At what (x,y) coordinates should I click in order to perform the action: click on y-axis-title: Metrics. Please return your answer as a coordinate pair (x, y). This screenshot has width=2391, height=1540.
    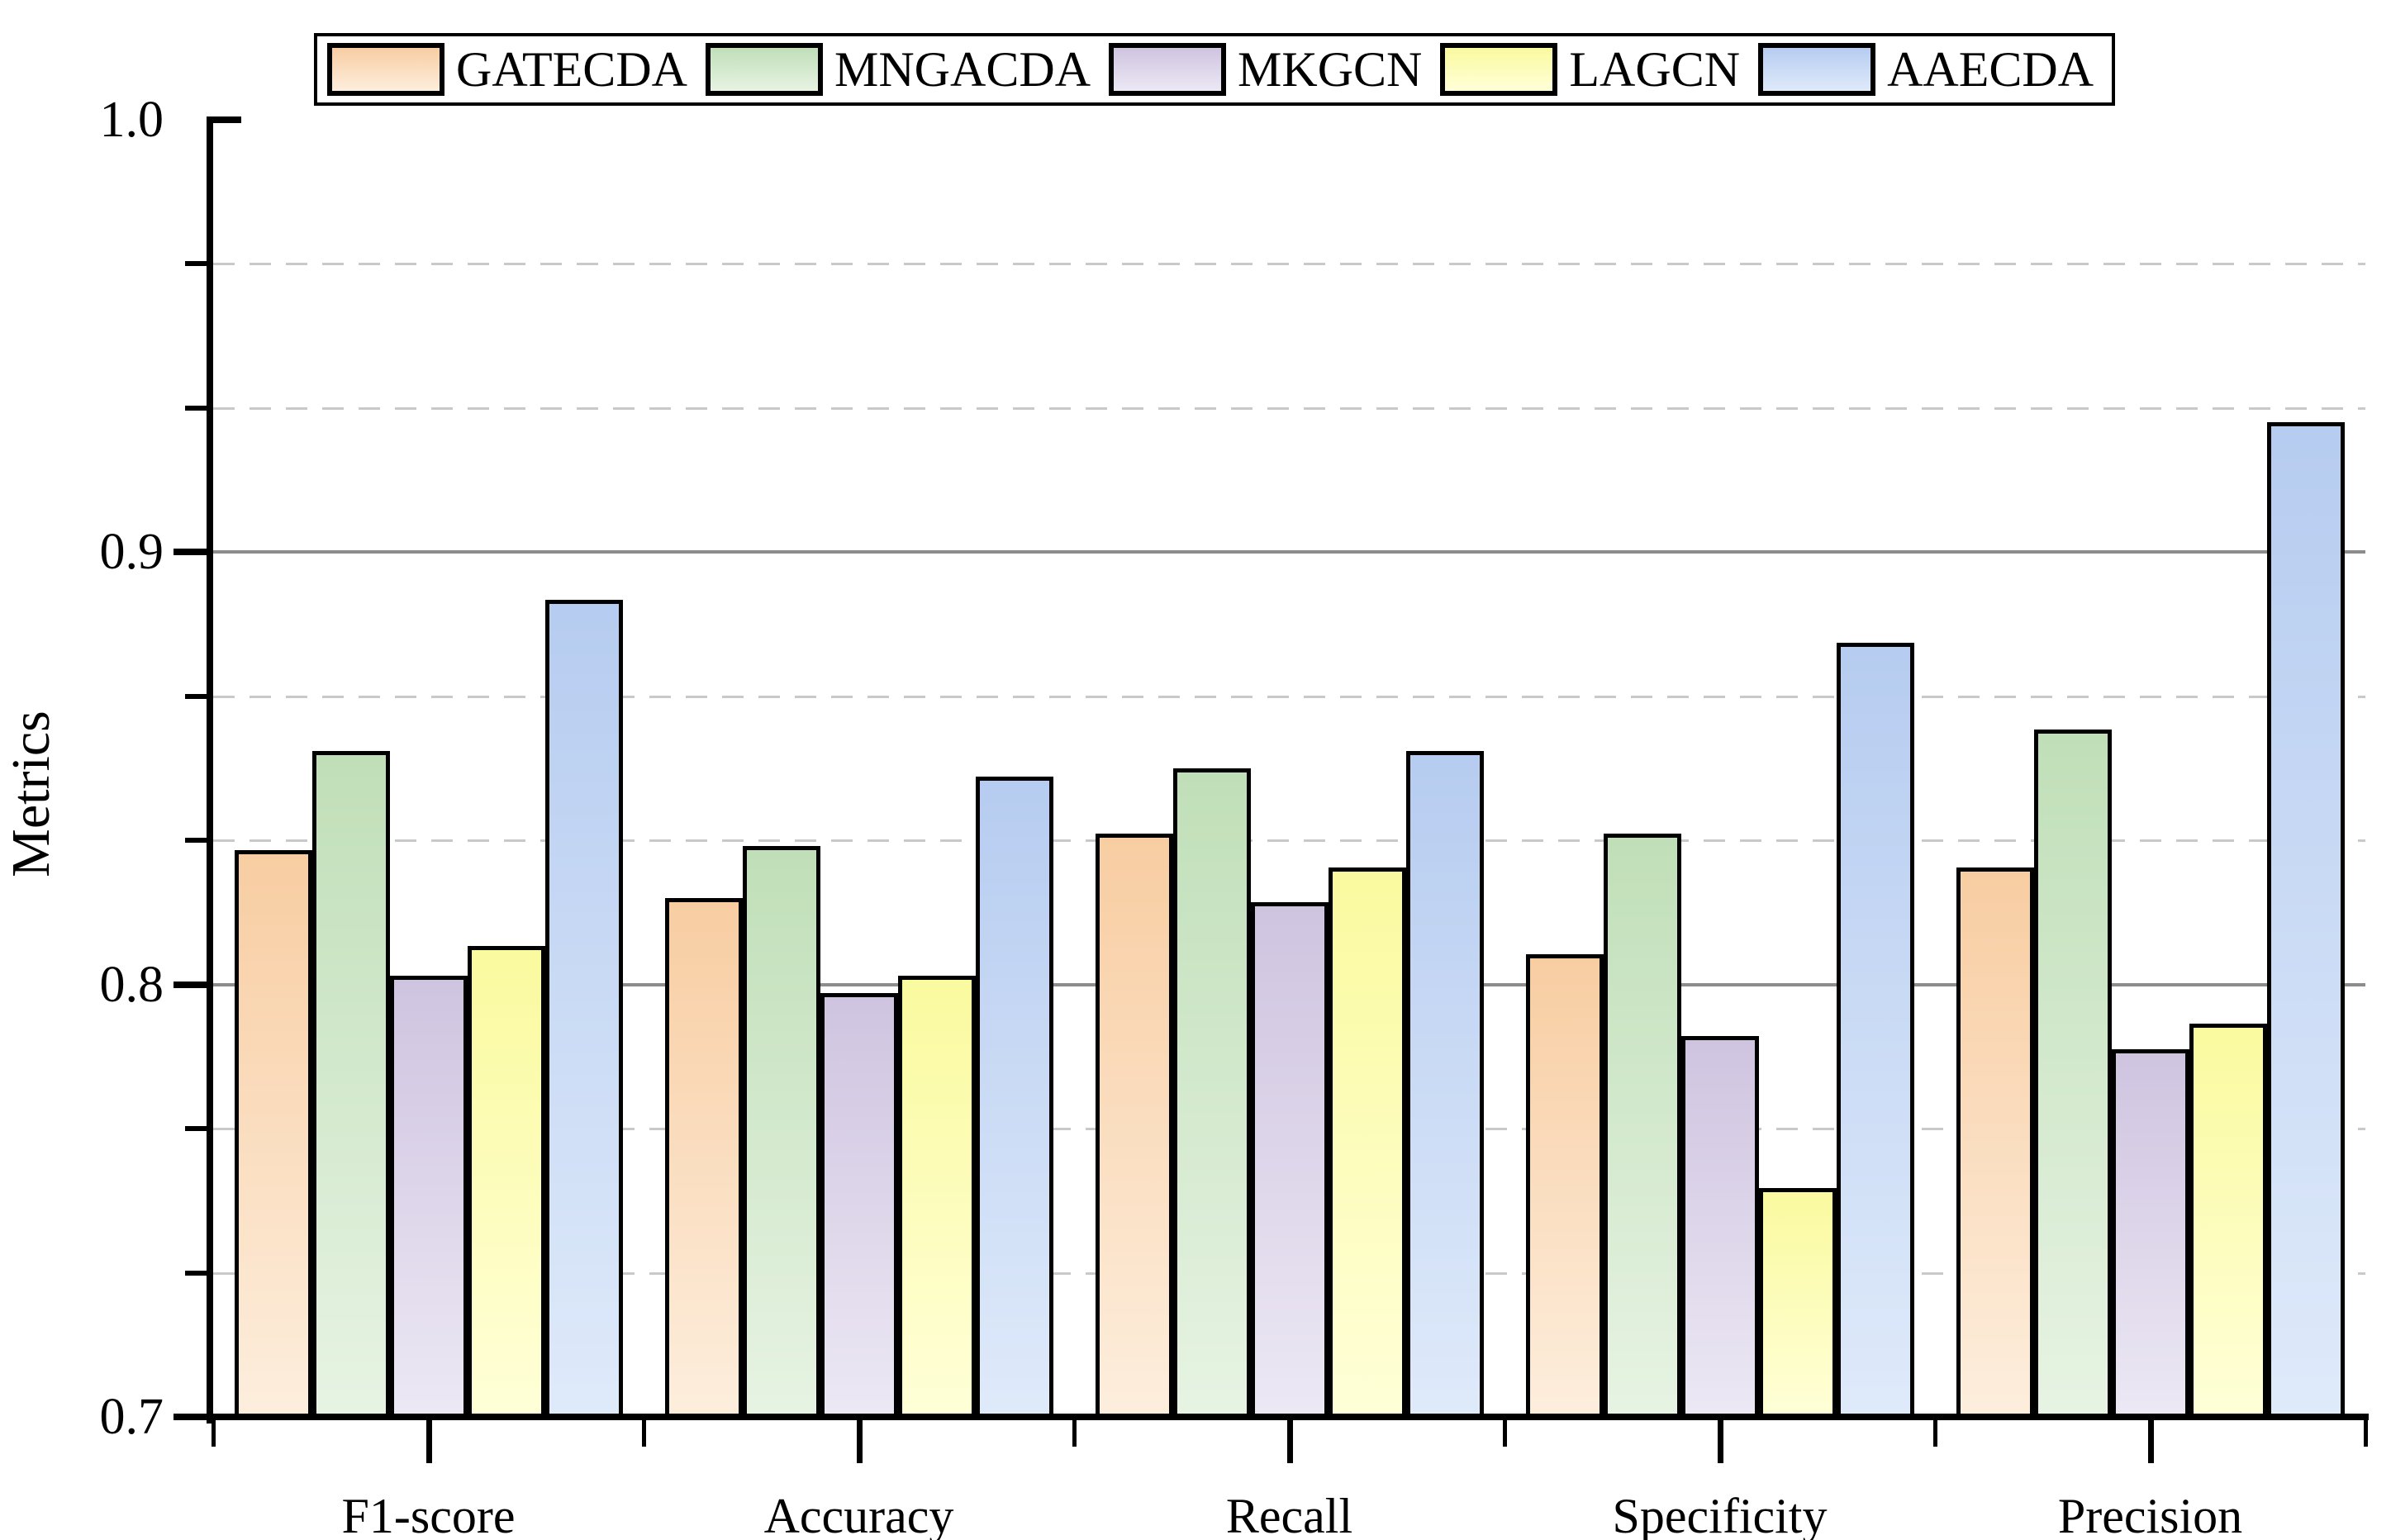
    Looking at the image, I should click on (31, 794).